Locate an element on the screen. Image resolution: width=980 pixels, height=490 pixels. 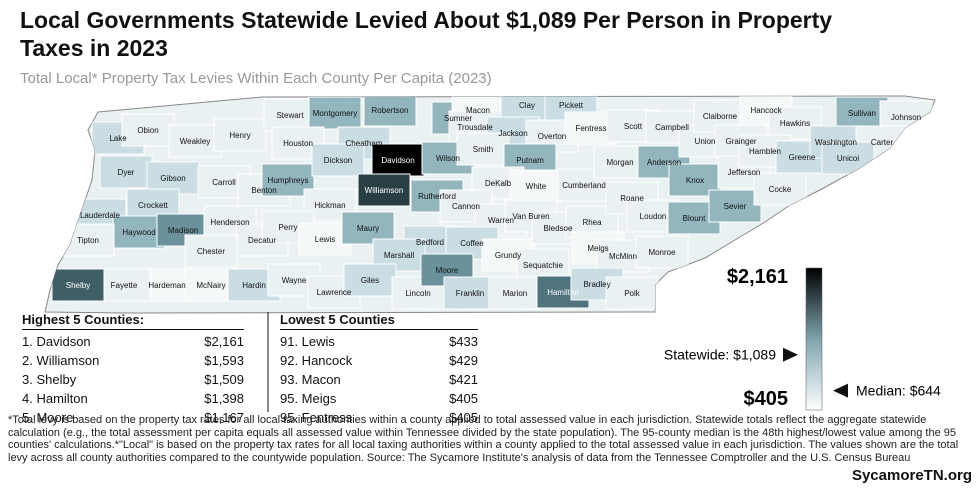
county-label: Williamson is located at coordinates (384, 190).